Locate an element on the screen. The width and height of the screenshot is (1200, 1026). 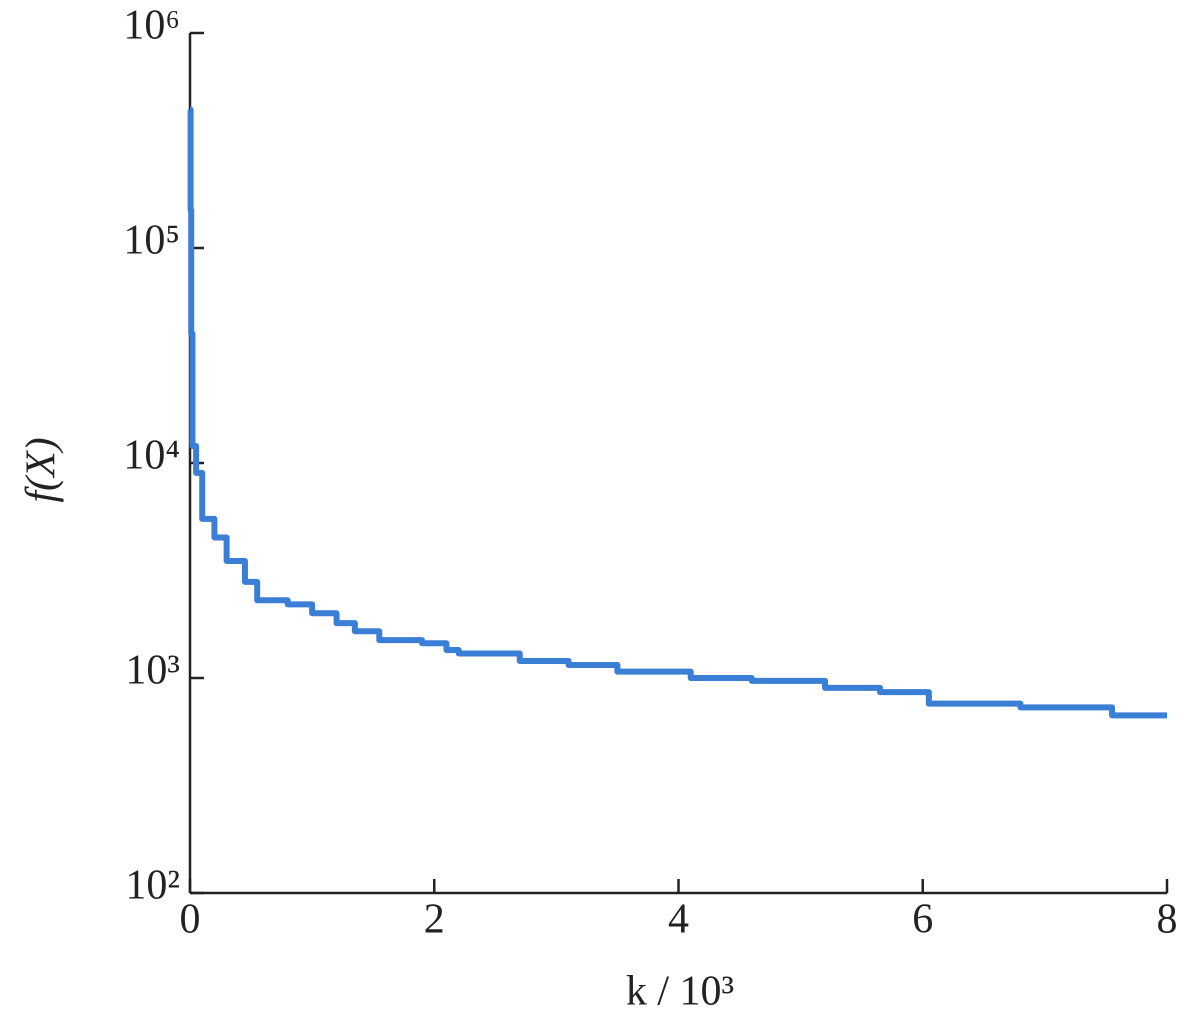
y-tick-label: 10⁴ is located at coordinates (151, 456).